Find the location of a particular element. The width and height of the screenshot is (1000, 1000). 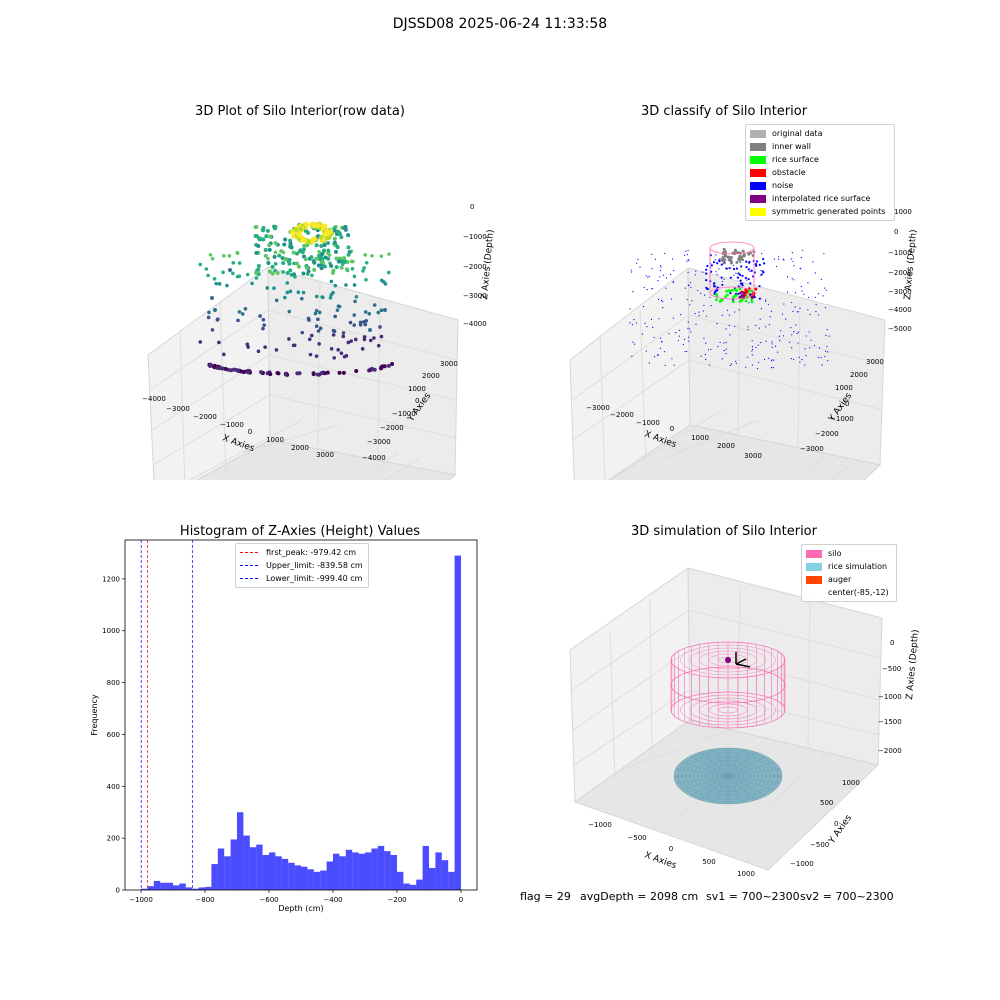

z-tick-label: −1000 is located at coordinates (900, 253).